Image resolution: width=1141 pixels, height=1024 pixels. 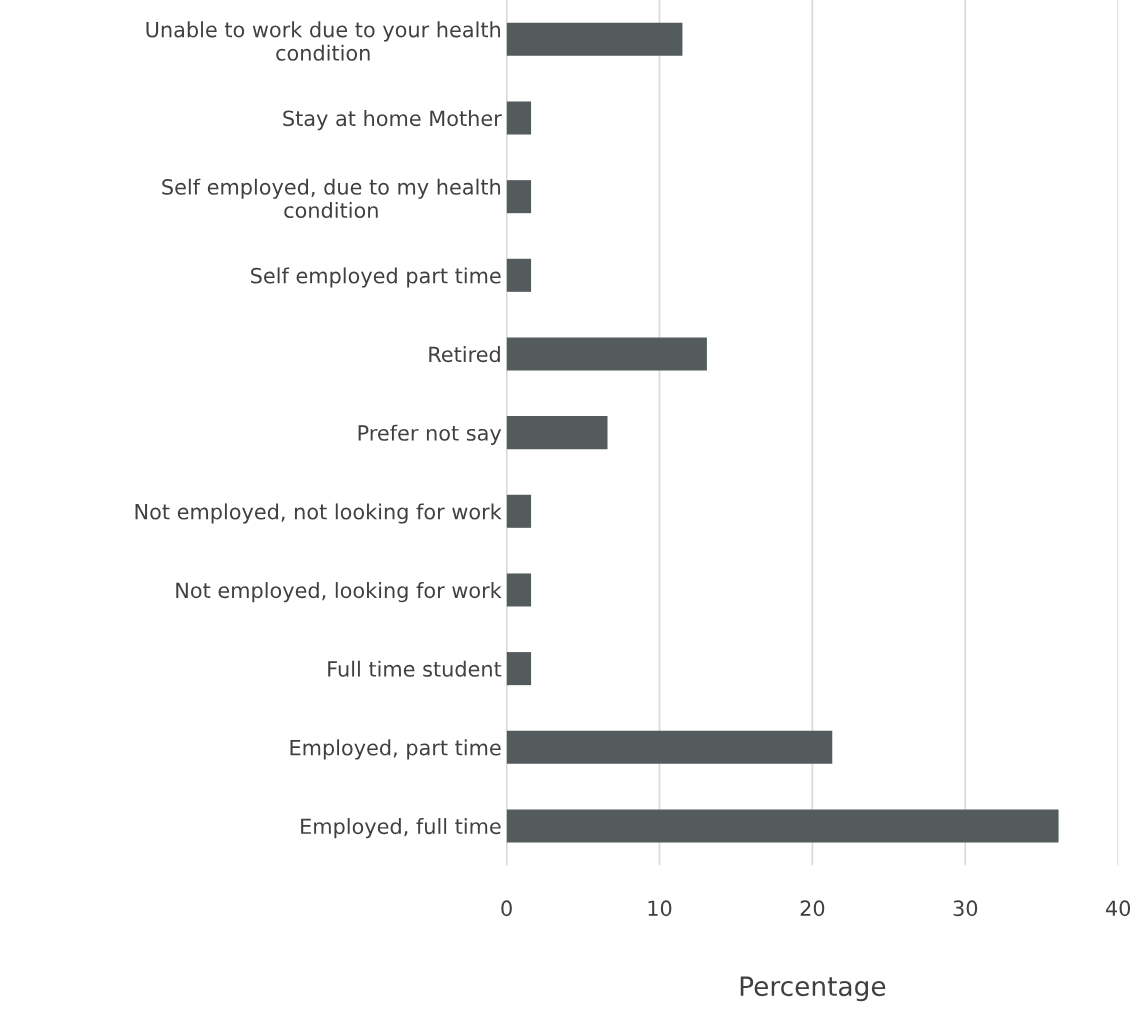 I want to click on y-tick-label: Self employed, due to my health condition, so click(x=331, y=198).